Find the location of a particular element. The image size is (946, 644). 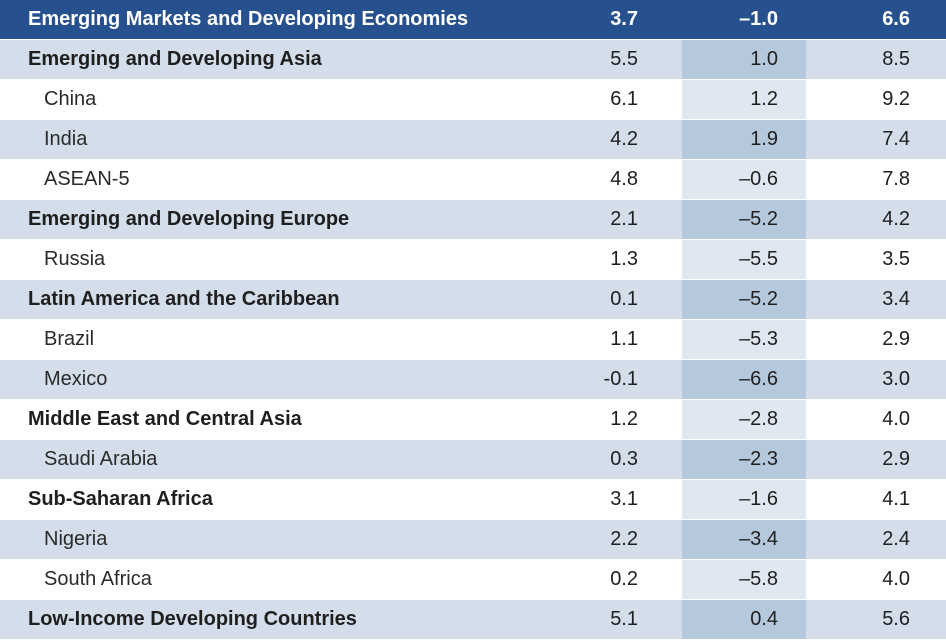

value-2: –1.6 is located at coordinates (758, 499).